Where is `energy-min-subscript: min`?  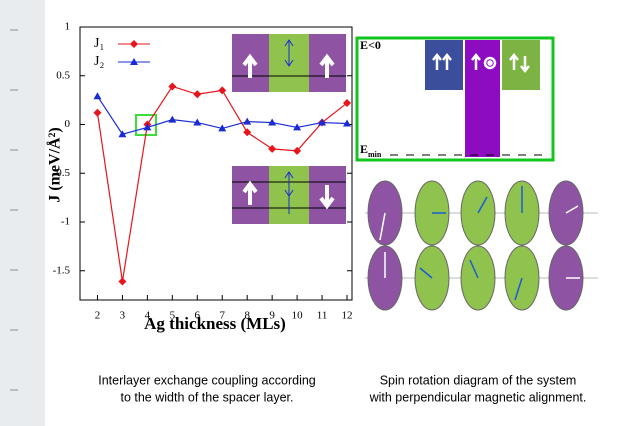 energy-min-subscript: min is located at coordinates (375, 154).